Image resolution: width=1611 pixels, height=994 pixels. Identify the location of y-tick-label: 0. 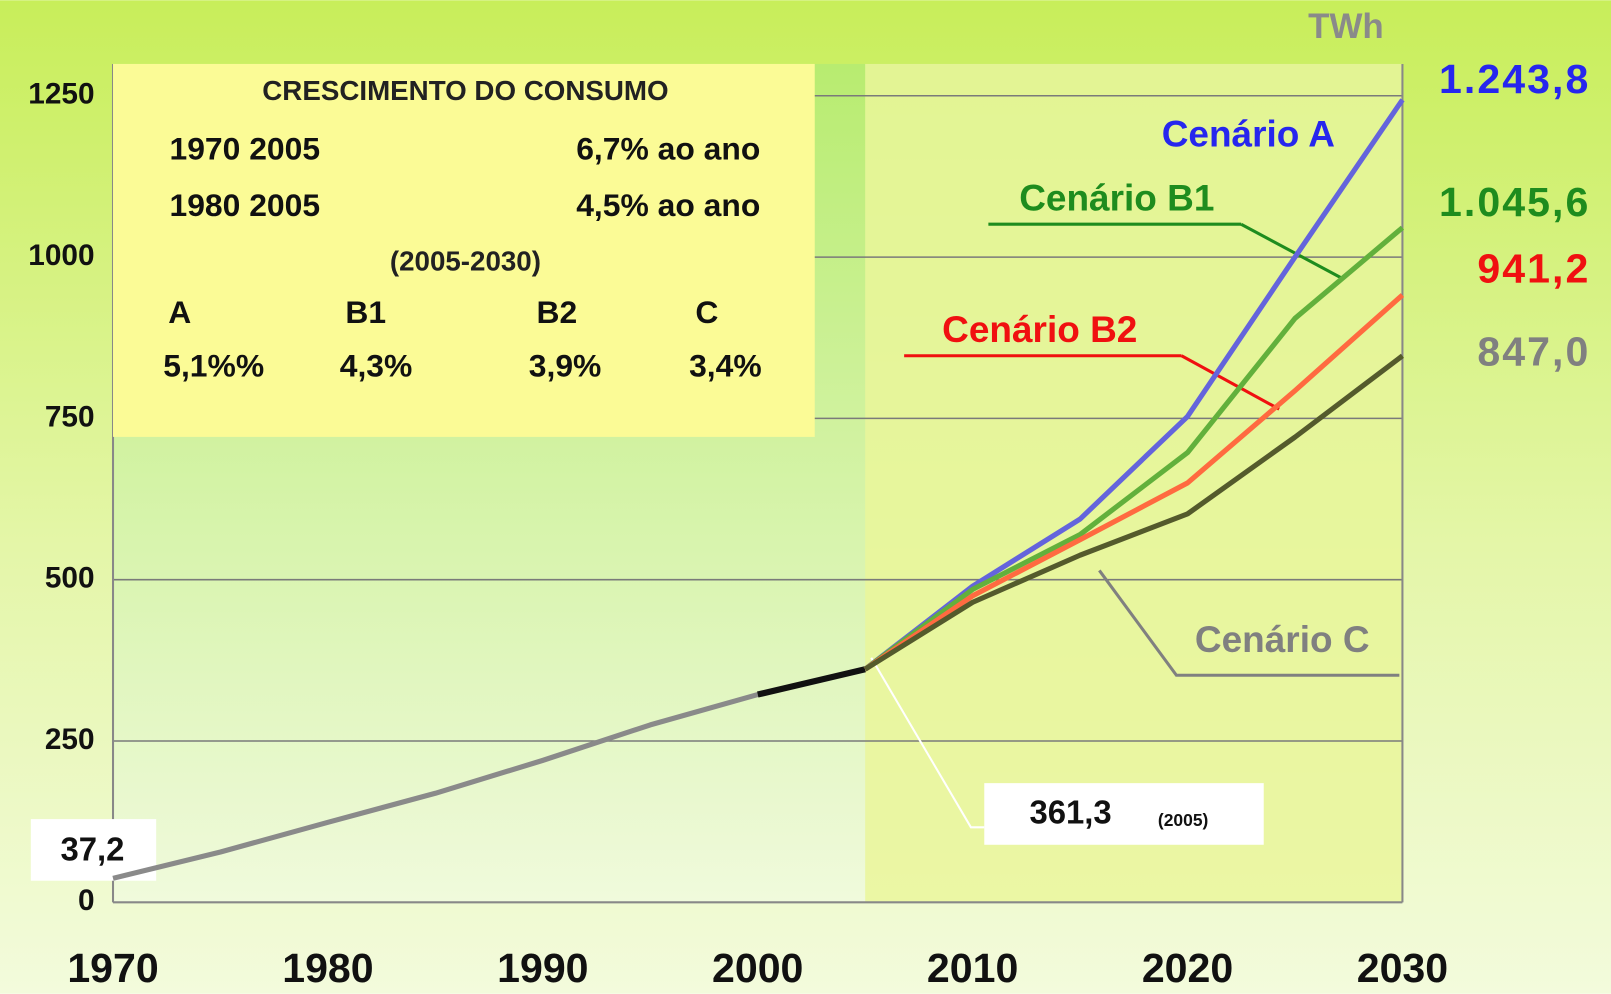
(86, 900).